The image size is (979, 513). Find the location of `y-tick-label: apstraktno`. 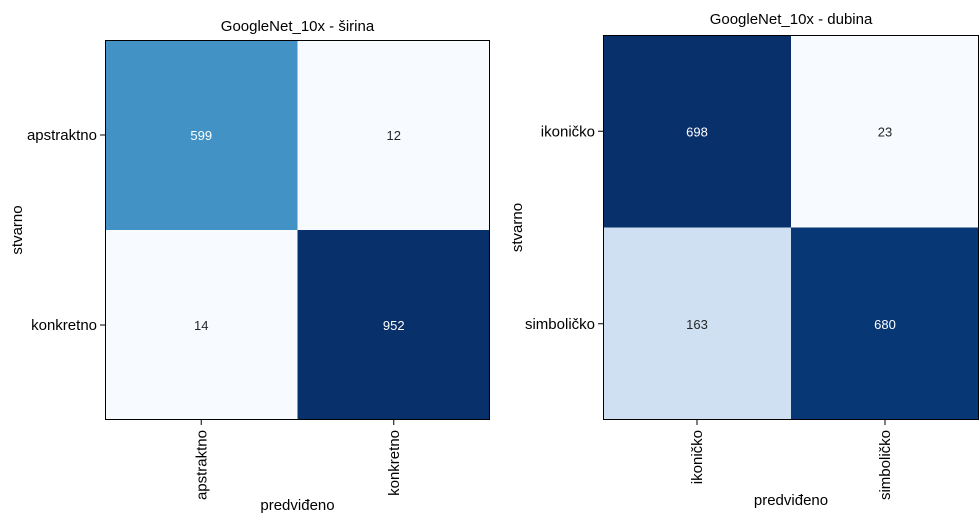

y-tick-label: apstraktno is located at coordinates (62, 135).